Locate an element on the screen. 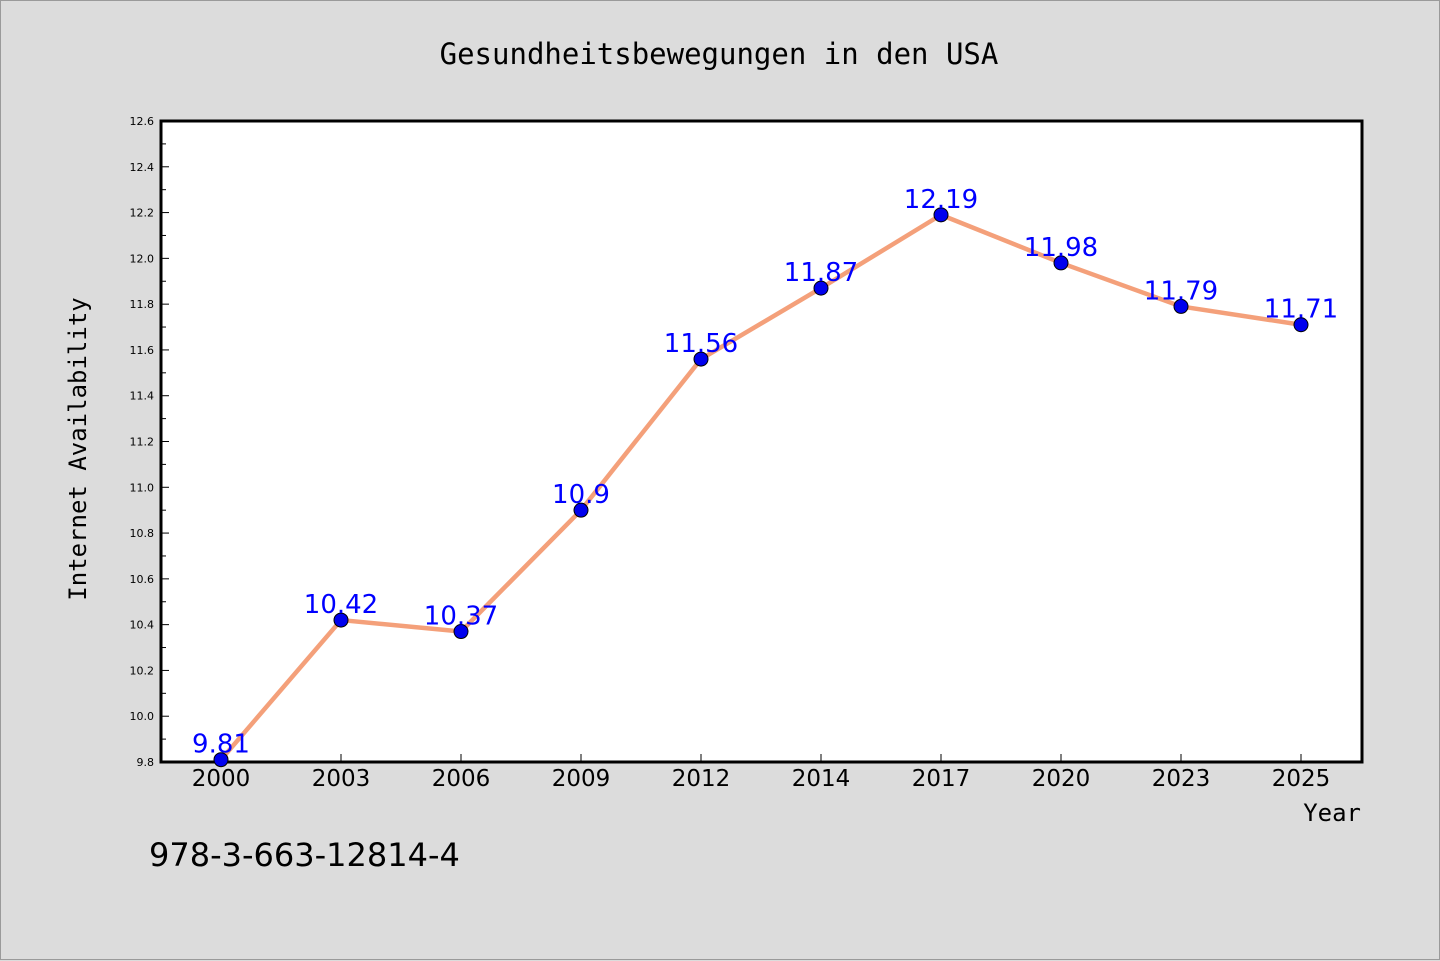 The width and height of the screenshot is (1440, 961). y-tick-label: 9.8 is located at coordinates (146, 762).